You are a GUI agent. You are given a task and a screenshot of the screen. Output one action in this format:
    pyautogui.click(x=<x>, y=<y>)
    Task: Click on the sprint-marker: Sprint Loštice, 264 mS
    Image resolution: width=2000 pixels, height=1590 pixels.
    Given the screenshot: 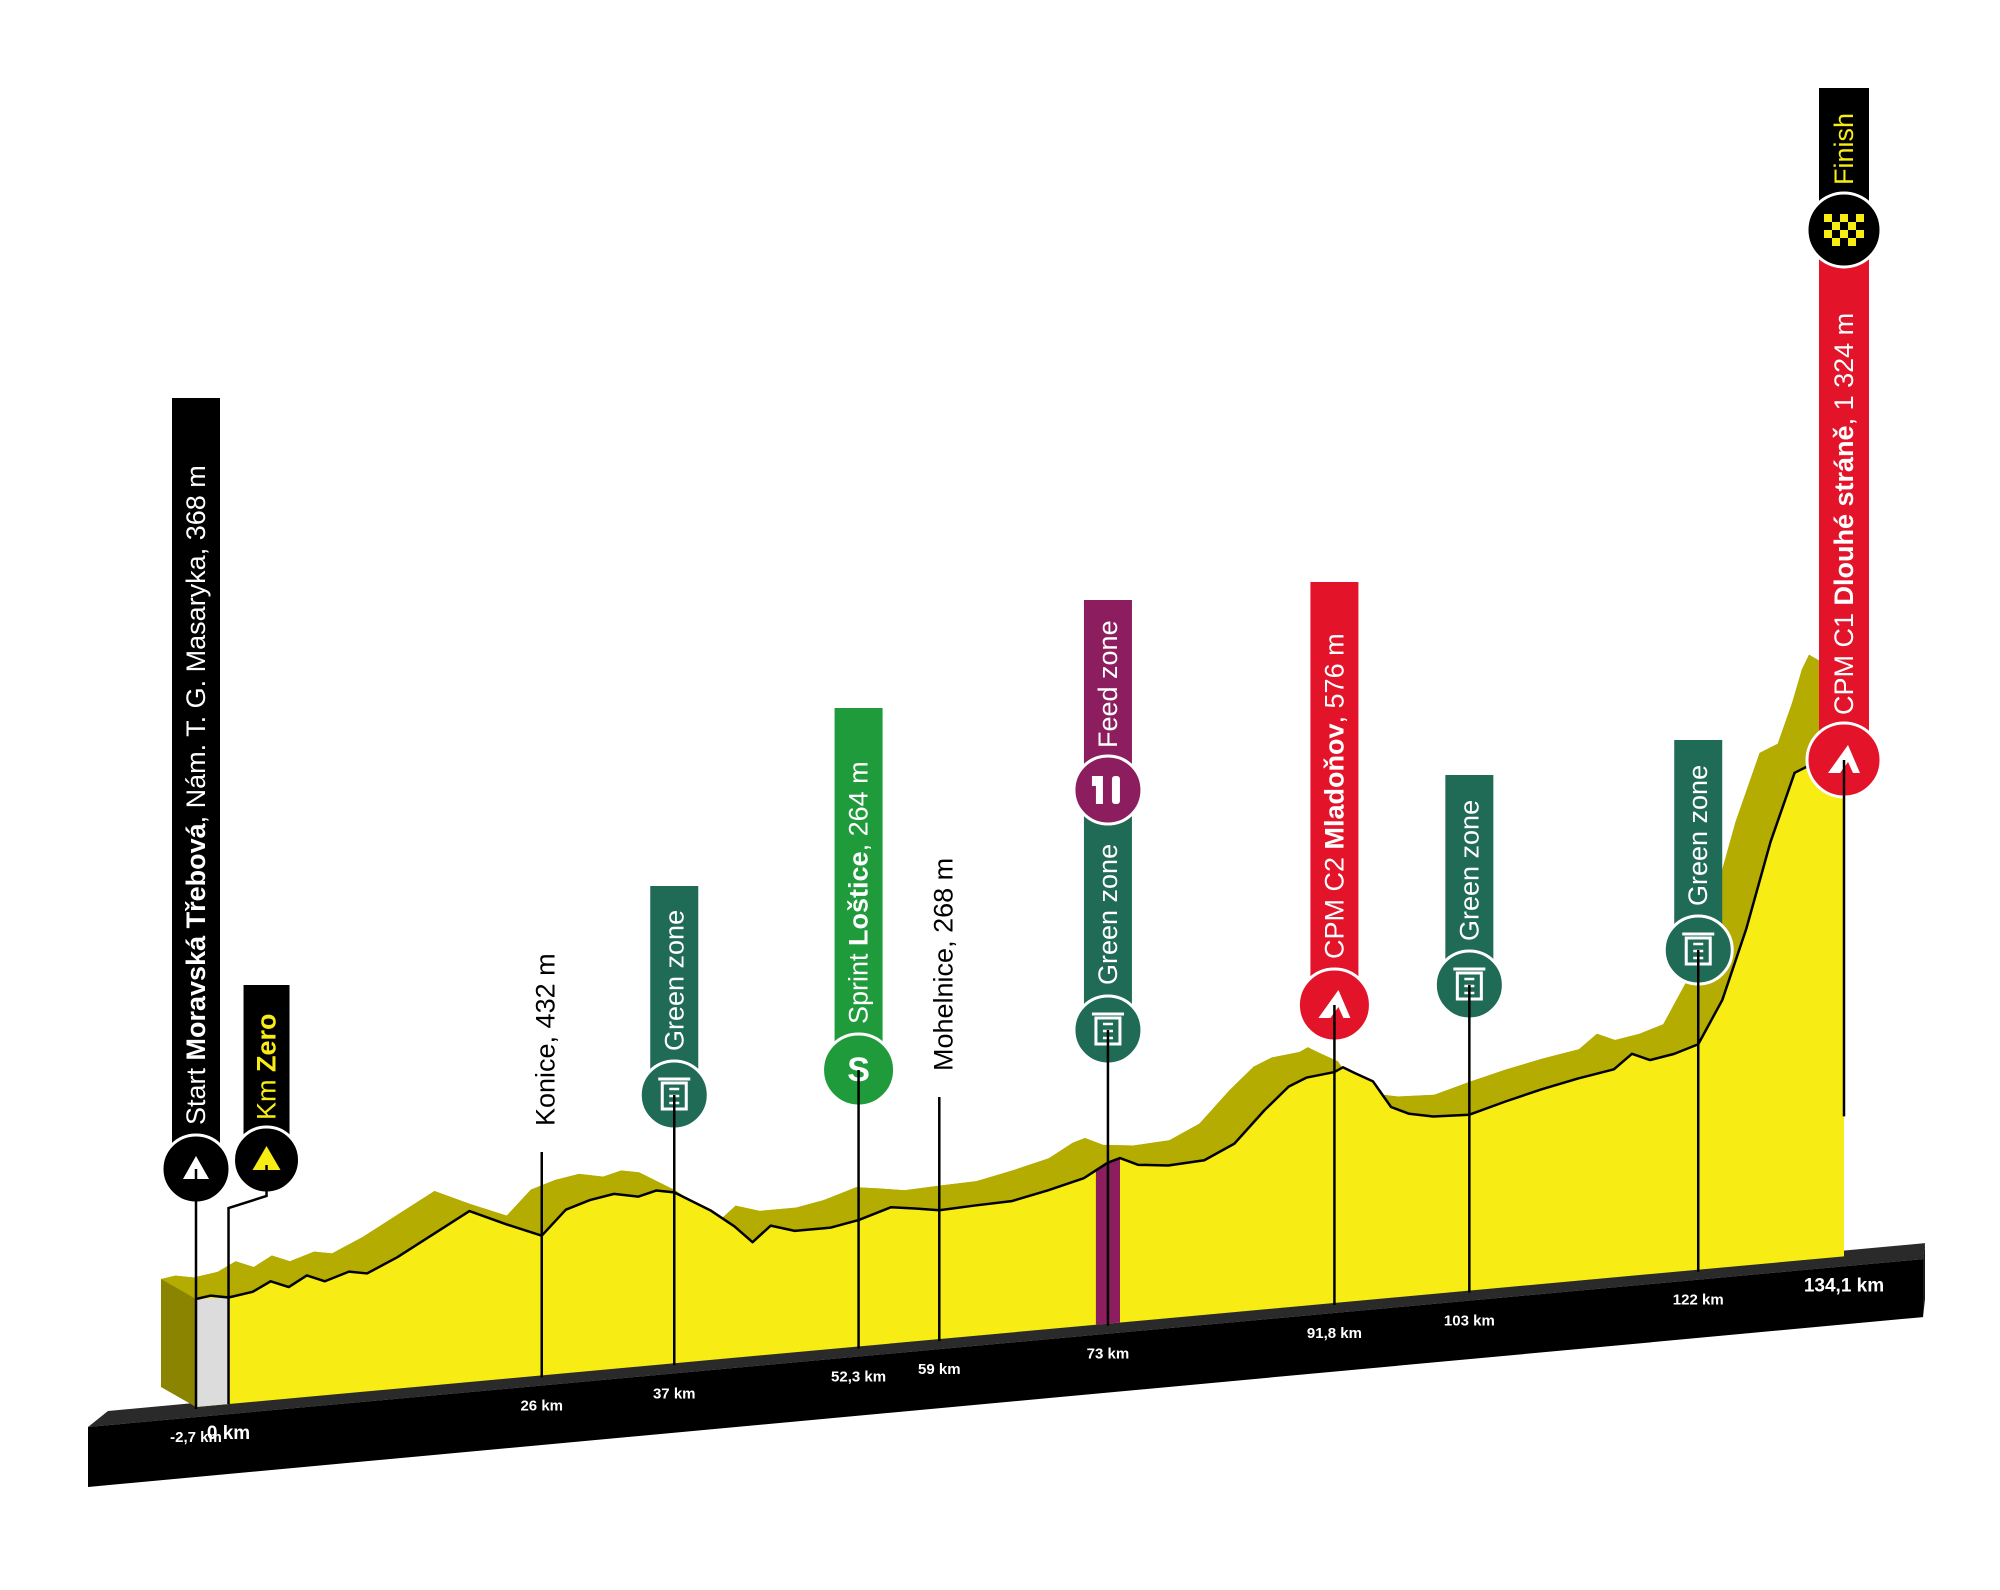 What is the action you would take?
    pyautogui.click(x=859, y=908)
    